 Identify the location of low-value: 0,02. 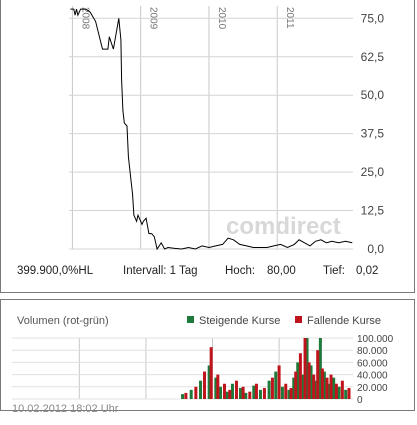
(367, 271).